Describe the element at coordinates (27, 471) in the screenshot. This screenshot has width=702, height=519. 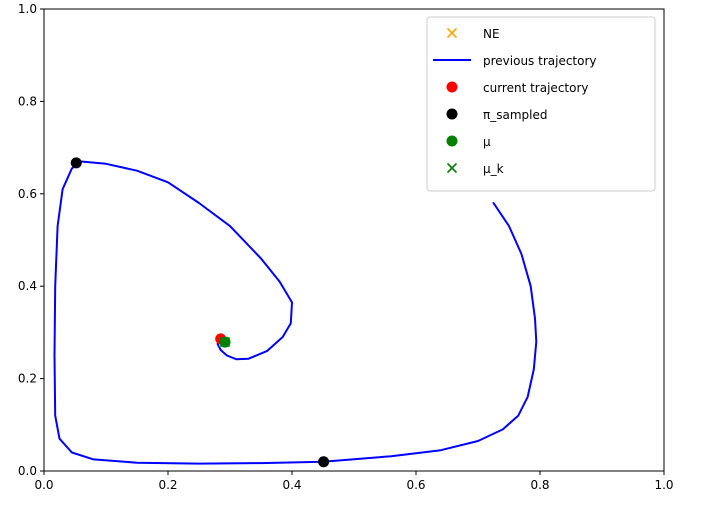
I see `y-tick-label: 0.0` at that location.